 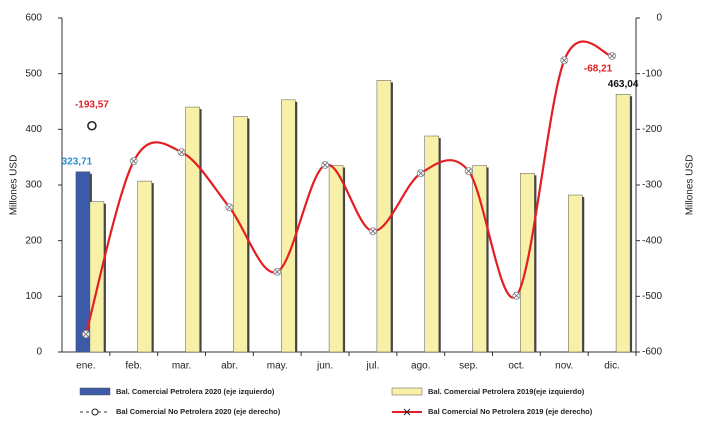 What do you see at coordinates (33, 129) in the screenshot?
I see `y-tick-label: 400` at bounding box center [33, 129].